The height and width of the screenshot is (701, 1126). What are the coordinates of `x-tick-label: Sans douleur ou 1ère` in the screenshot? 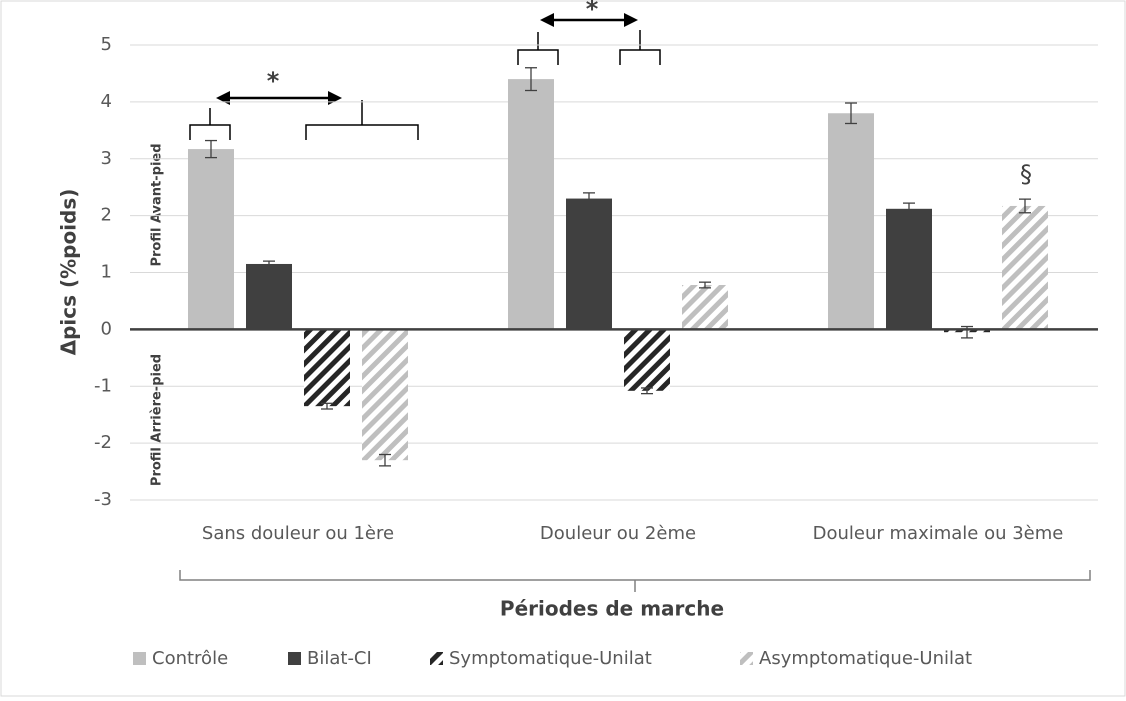 It's located at (298, 533).